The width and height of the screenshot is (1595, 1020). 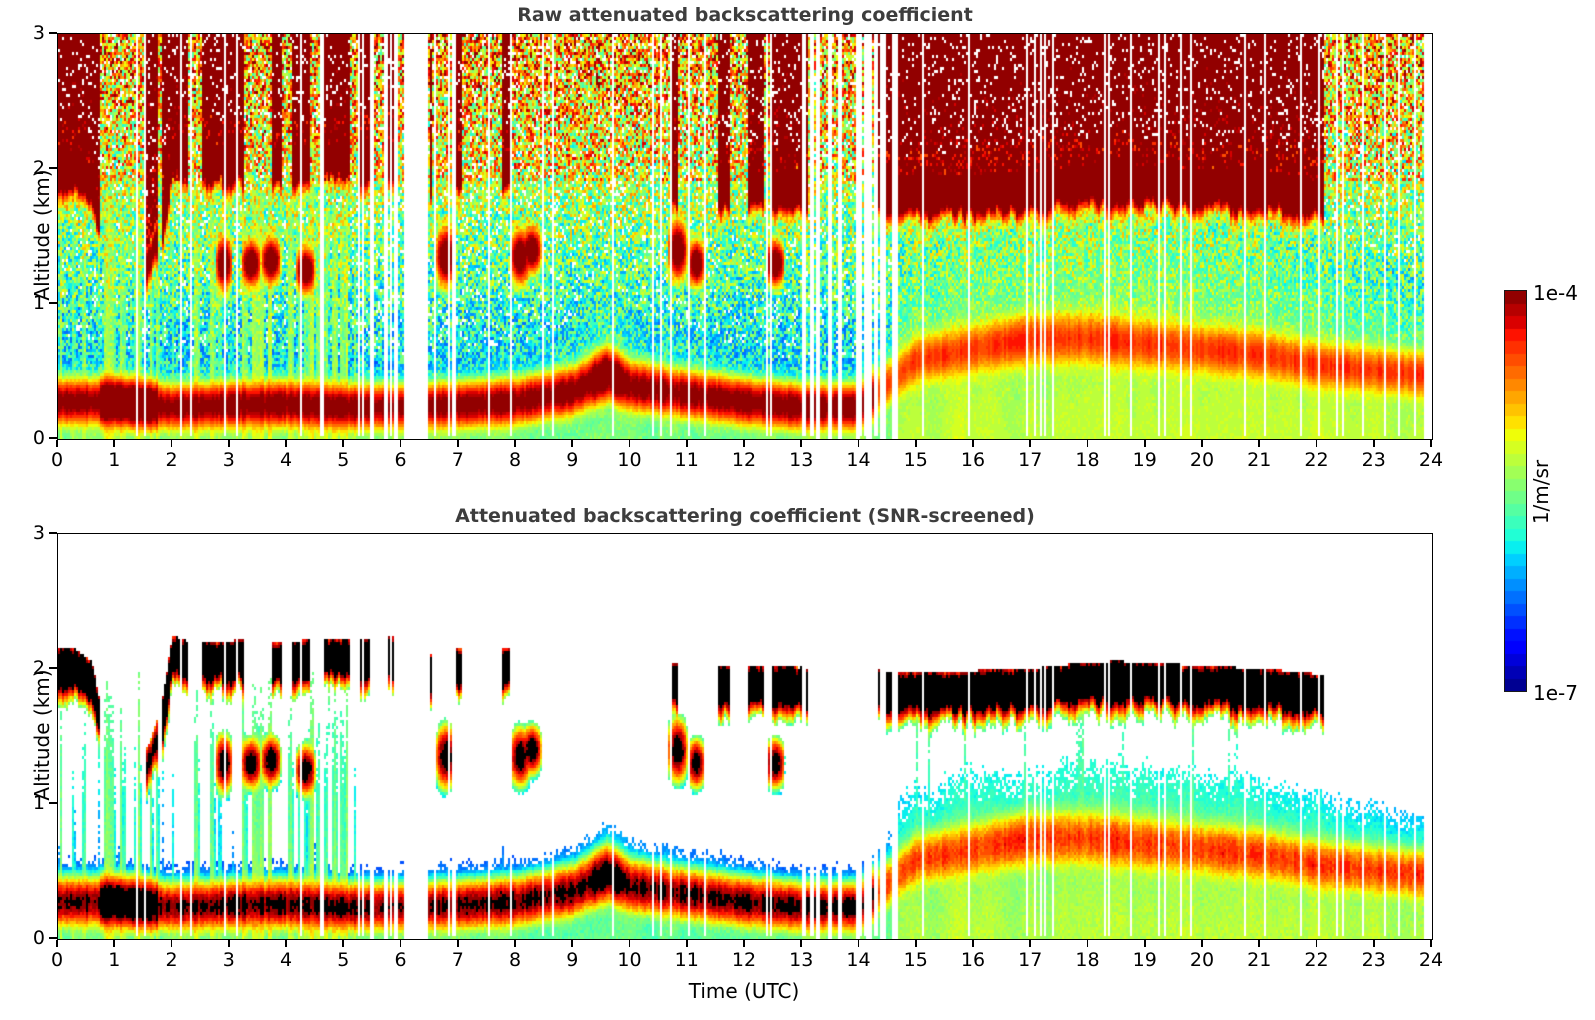 What do you see at coordinates (457, 460) in the screenshot?
I see `x-tick-label: 7` at bounding box center [457, 460].